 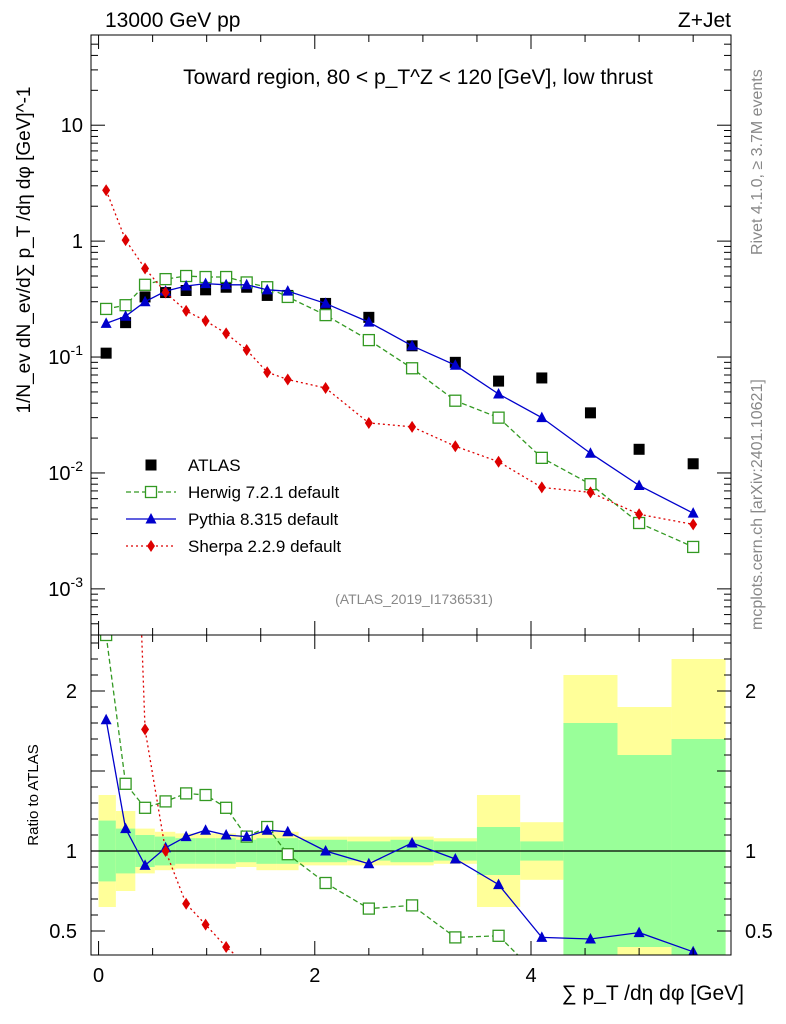 What do you see at coordinates (590, 839) in the screenshot?
I see `uncertainty-band-green` at bounding box center [590, 839].